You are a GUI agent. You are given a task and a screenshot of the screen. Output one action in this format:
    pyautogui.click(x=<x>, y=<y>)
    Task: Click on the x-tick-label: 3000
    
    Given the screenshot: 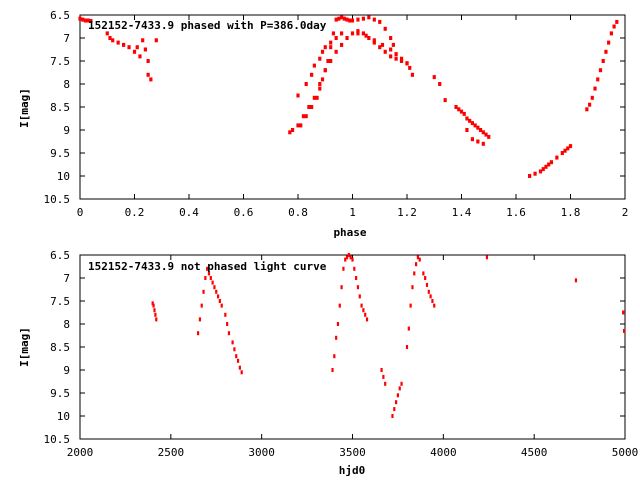 What is the action you would take?
    pyautogui.click(x=261, y=452)
    